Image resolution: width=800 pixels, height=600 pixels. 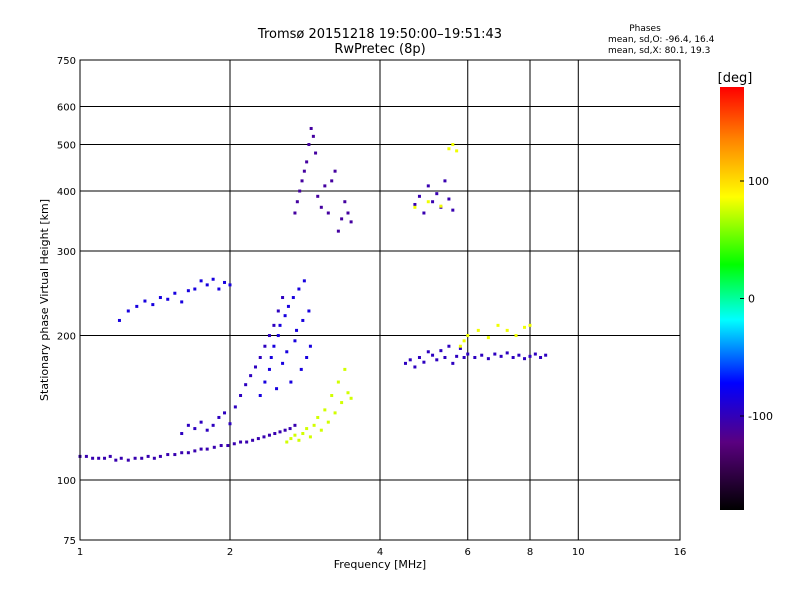 What do you see at coordinates (80, 552) in the screenshot?
I see `x-tick-label: 1` at bounding box center [80, 552].